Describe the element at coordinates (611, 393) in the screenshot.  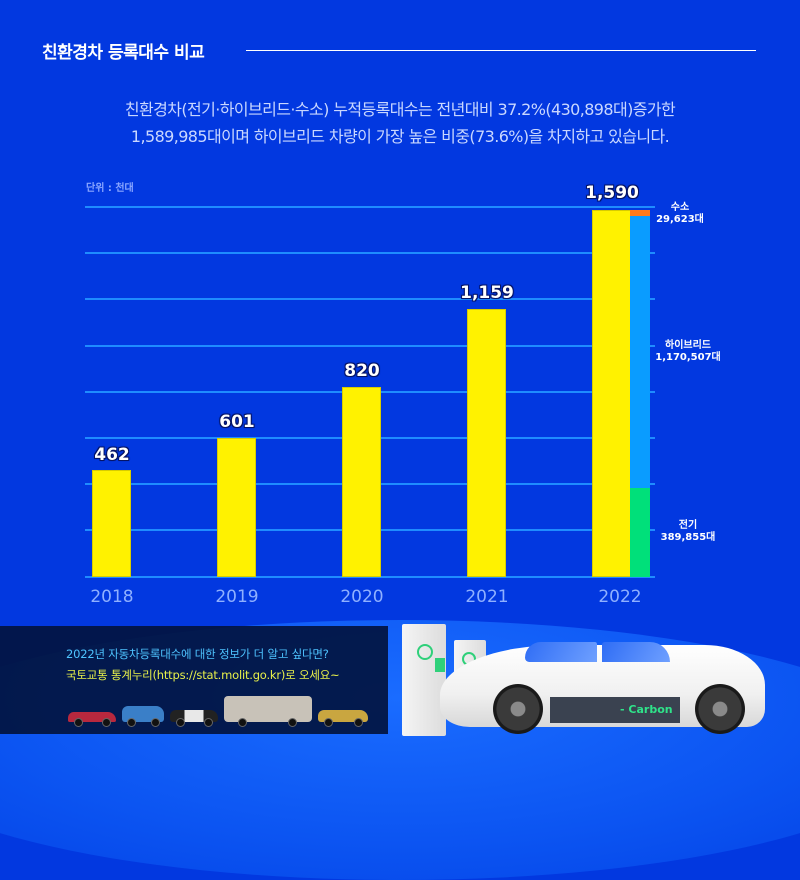
I see `bar-2022` at that location.